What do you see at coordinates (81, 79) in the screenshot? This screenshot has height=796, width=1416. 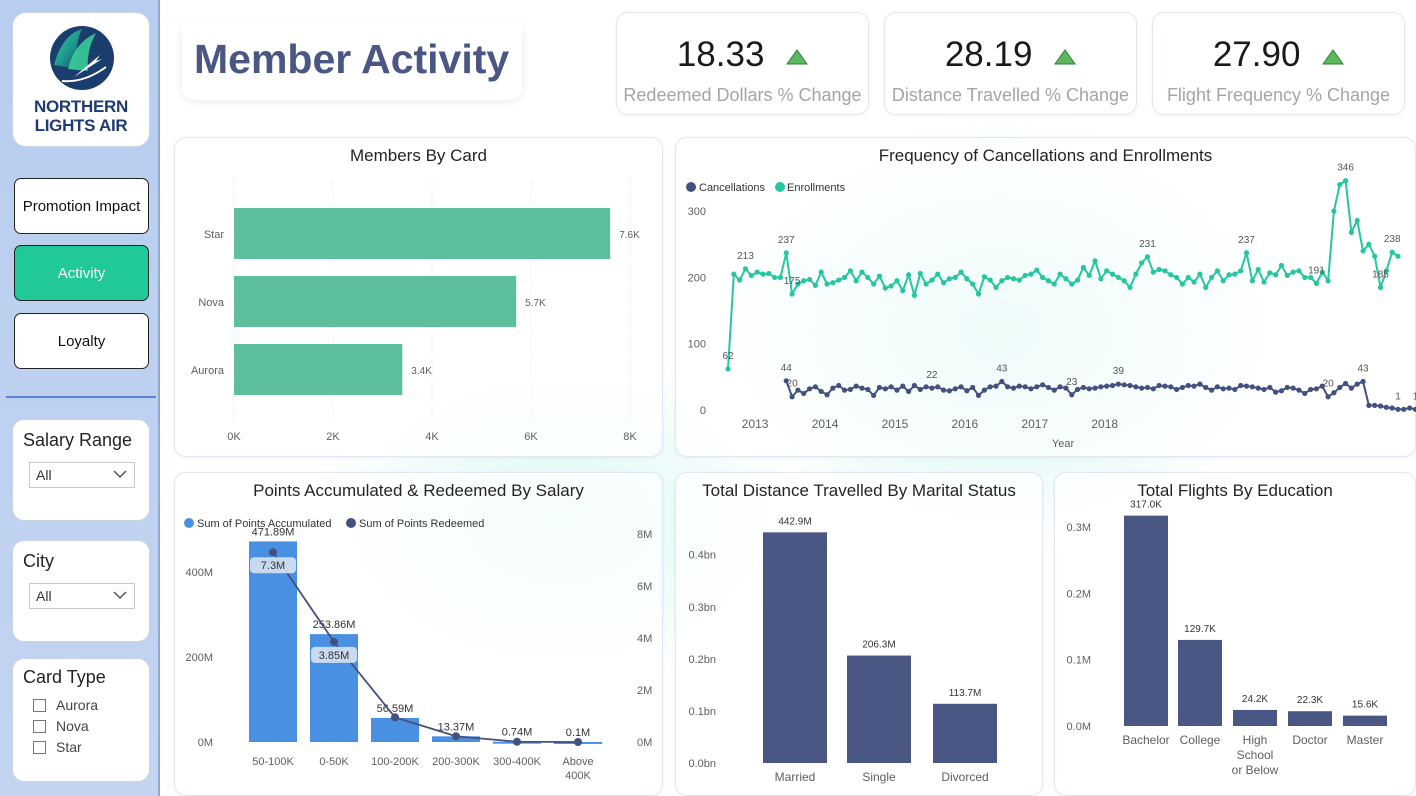 I see `brand-logo-card: NORTHERN LIGHTS AIR` at bounding box center [81, 79].